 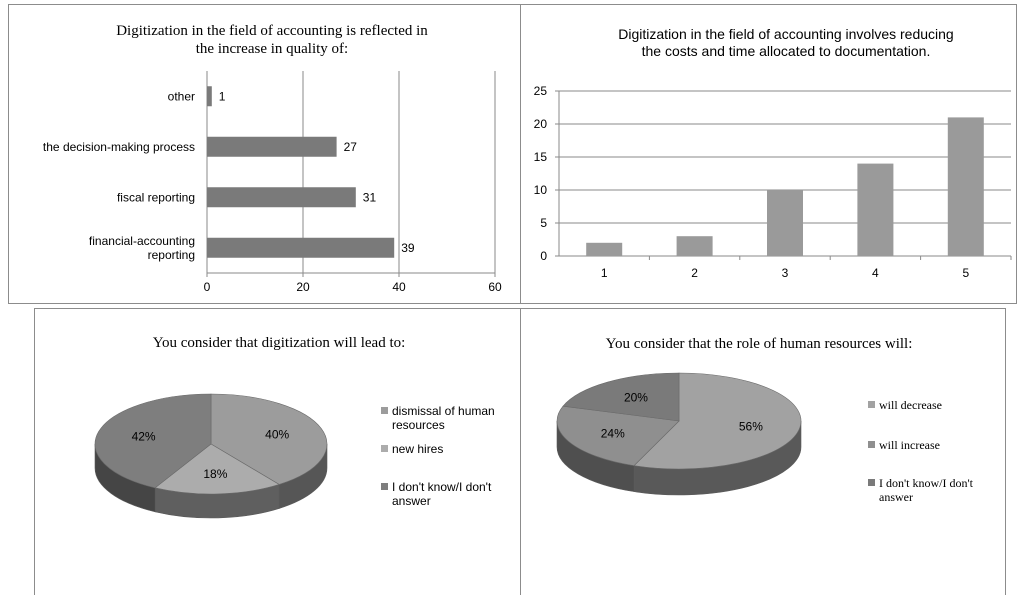 I want to click on pie-data-label: 20%, so click(x=636, y=398).